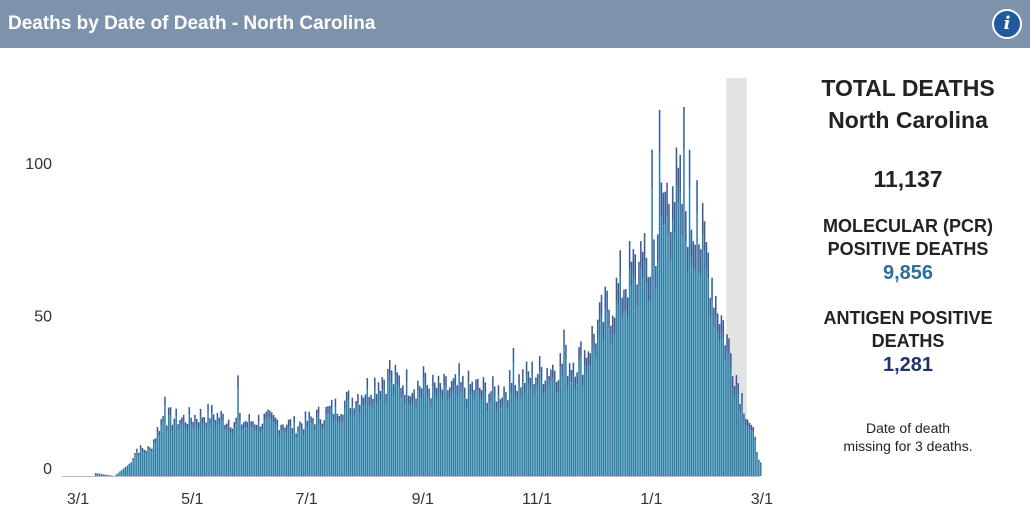  What do you see at coordinates (423, 499) in the screenshot?
I see `x-tick-label: 9/1` at bounding box center [423, 499].